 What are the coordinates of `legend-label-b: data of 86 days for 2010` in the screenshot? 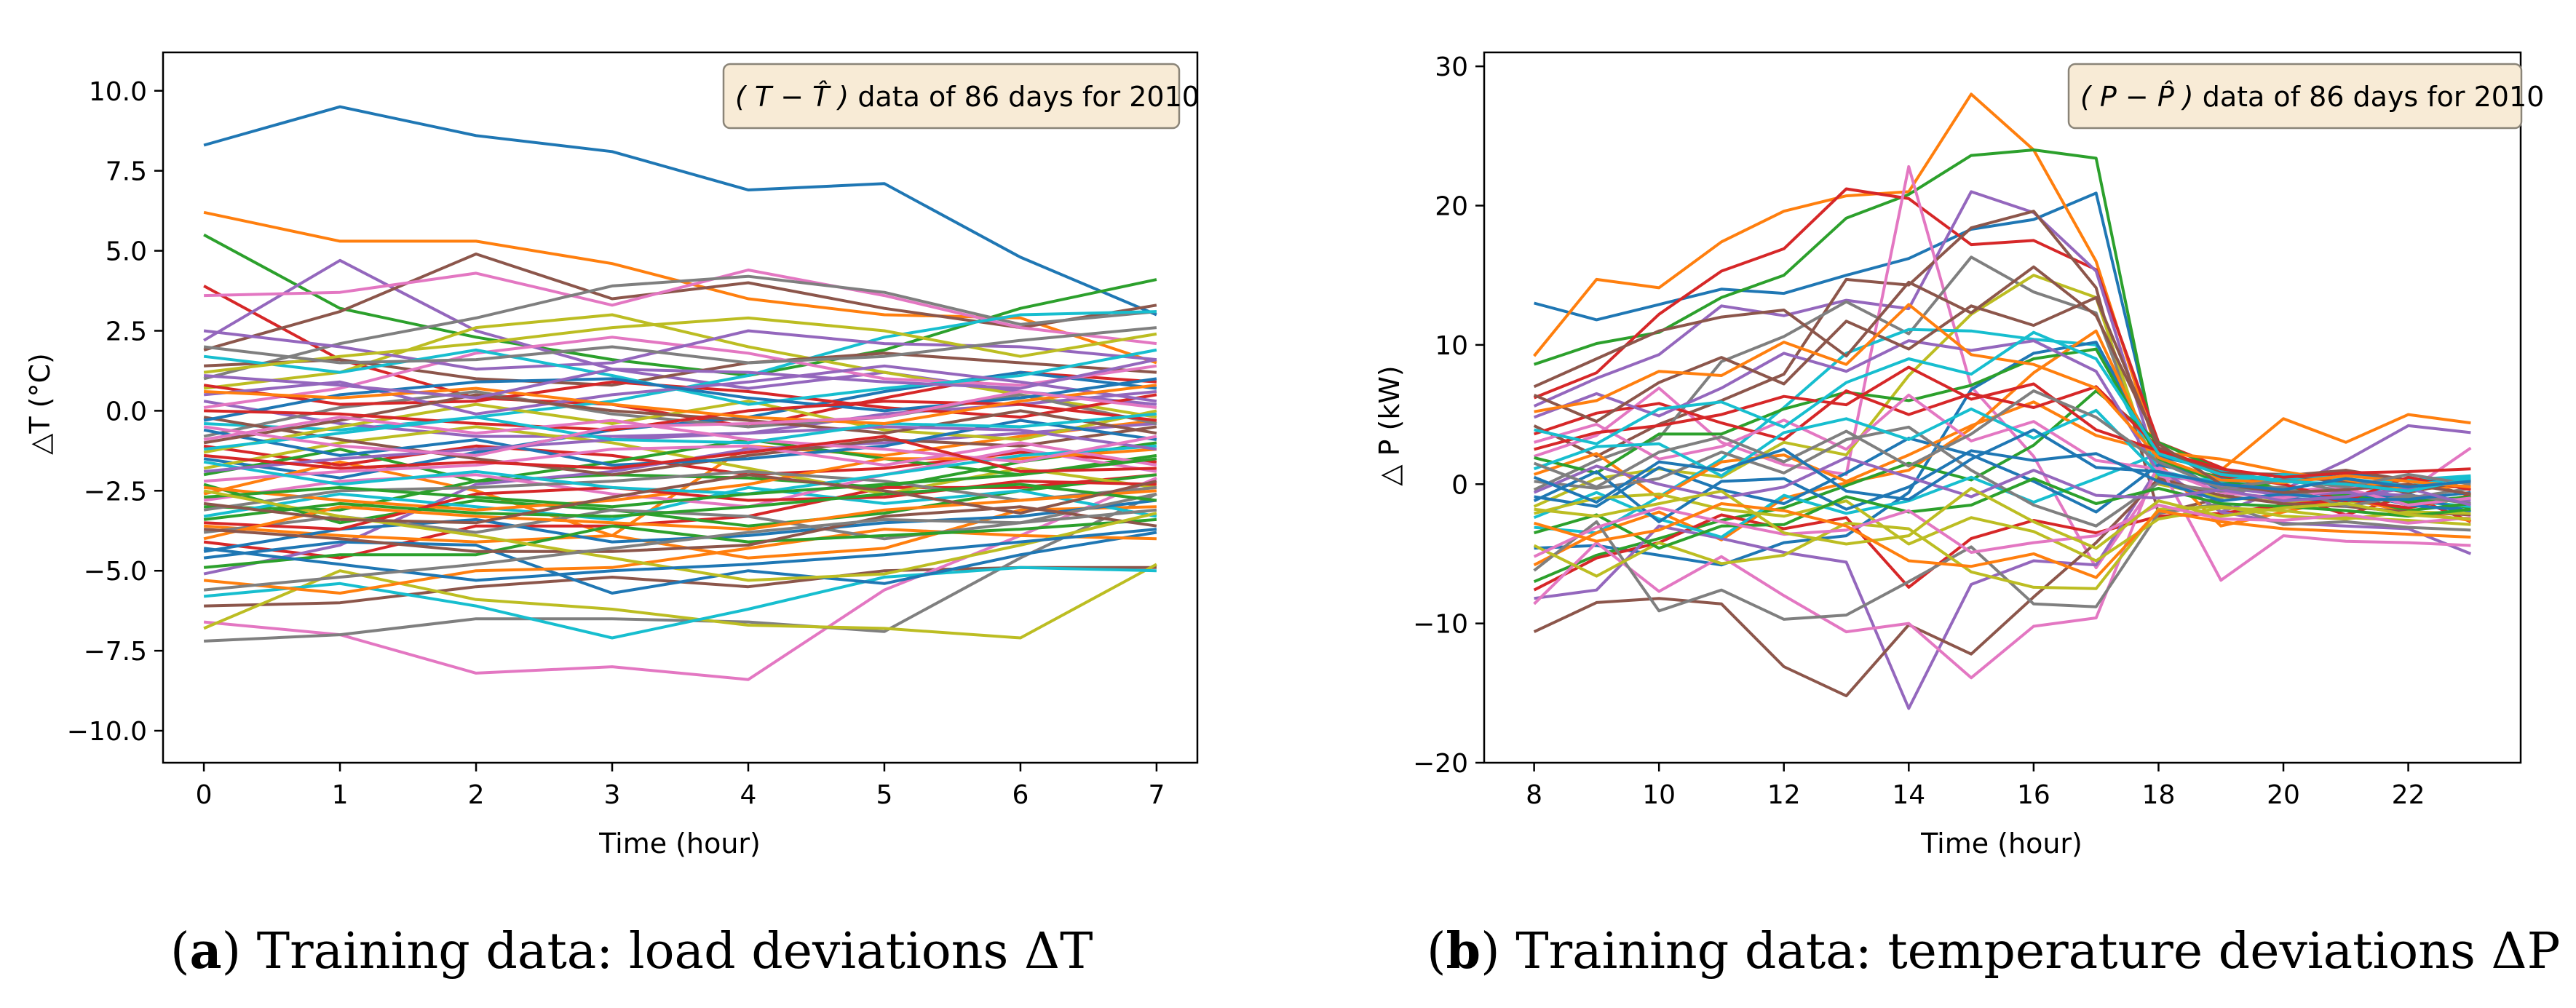 It's located at (2369, 97).